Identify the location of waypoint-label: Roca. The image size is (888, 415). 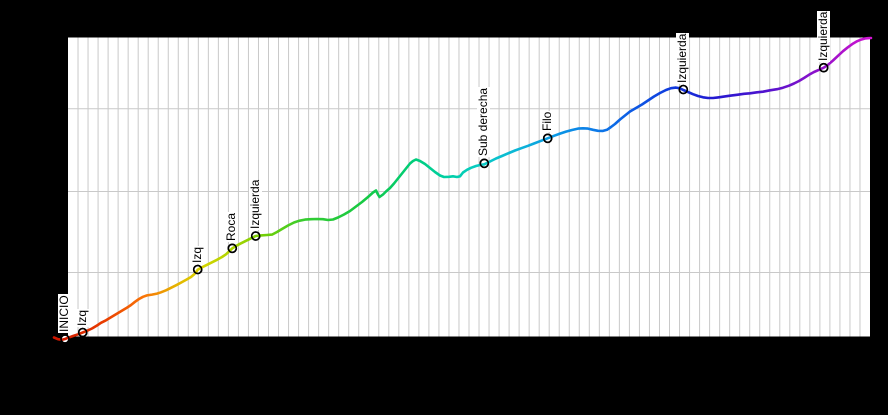
(231, 227).